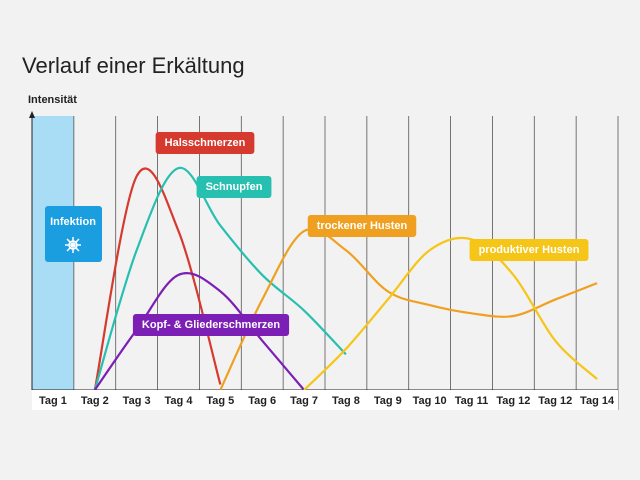 This screenshot has width=640, height=480. Describe the element at coordinates (430, 401) in the screenshot. I see `x-tick-label: Tag 10` at that location.